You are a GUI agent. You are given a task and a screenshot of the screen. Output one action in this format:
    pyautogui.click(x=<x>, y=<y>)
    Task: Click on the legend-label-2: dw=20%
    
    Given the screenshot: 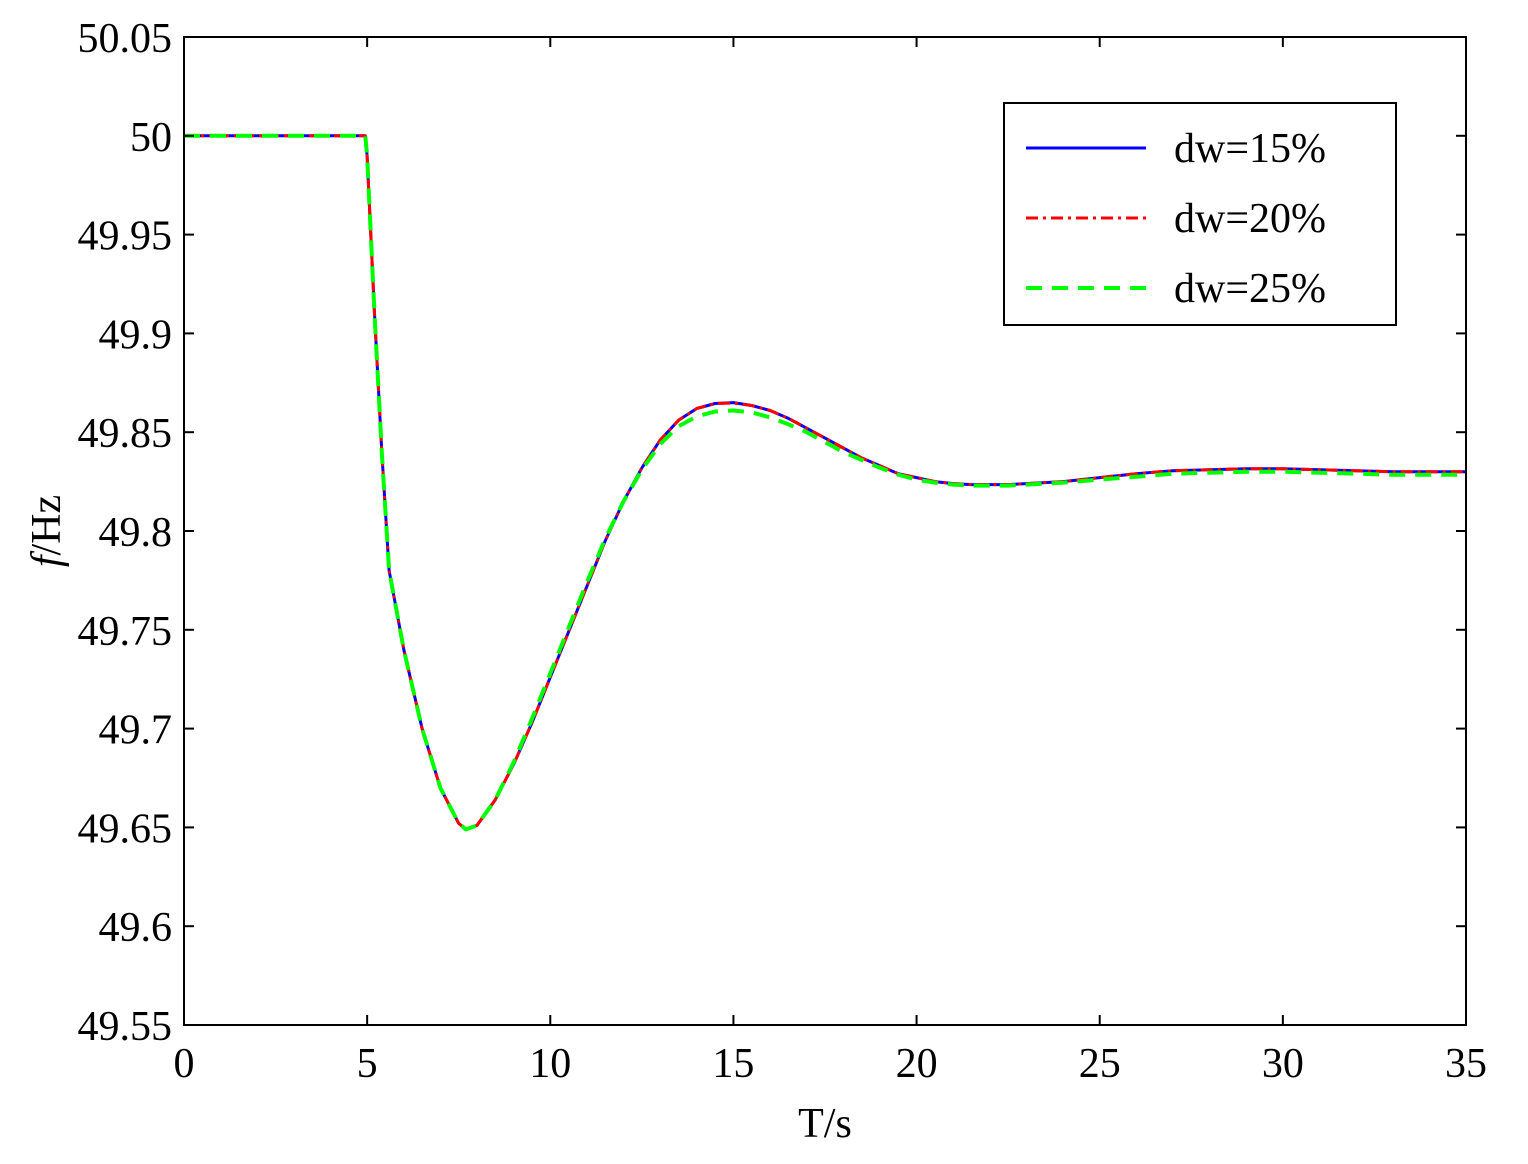 What is the action you would take?
    pyautogui.click(x=1250, y=219)
    